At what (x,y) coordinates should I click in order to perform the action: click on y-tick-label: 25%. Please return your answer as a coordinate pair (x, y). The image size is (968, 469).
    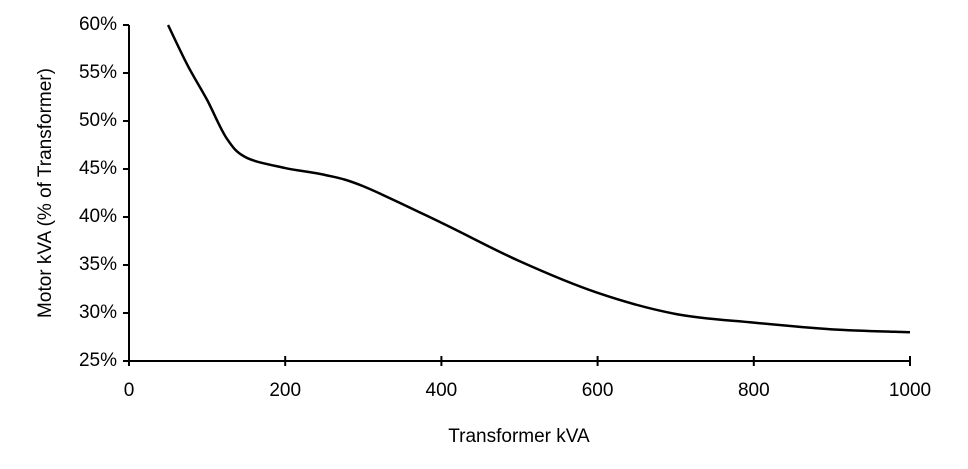
    Looking at the image, I should click on (98, 360).